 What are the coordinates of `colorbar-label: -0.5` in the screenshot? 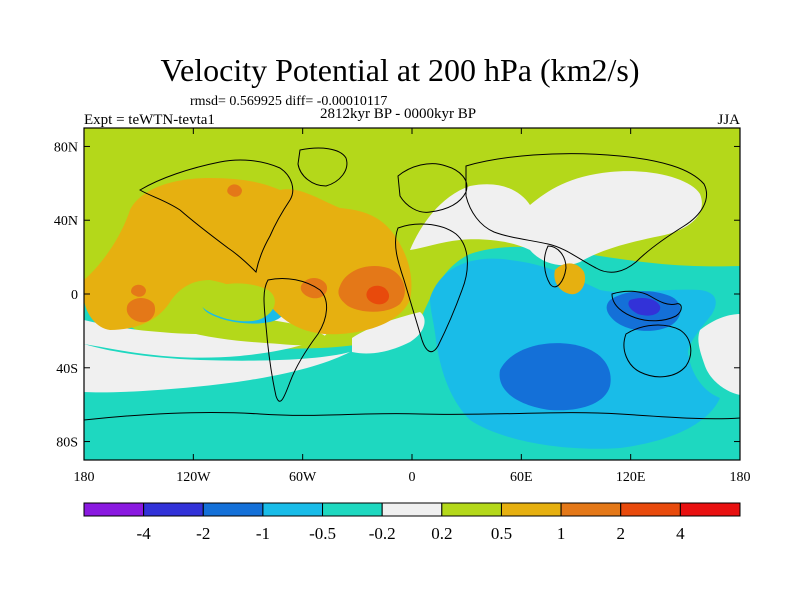 It's located at (322, 533).